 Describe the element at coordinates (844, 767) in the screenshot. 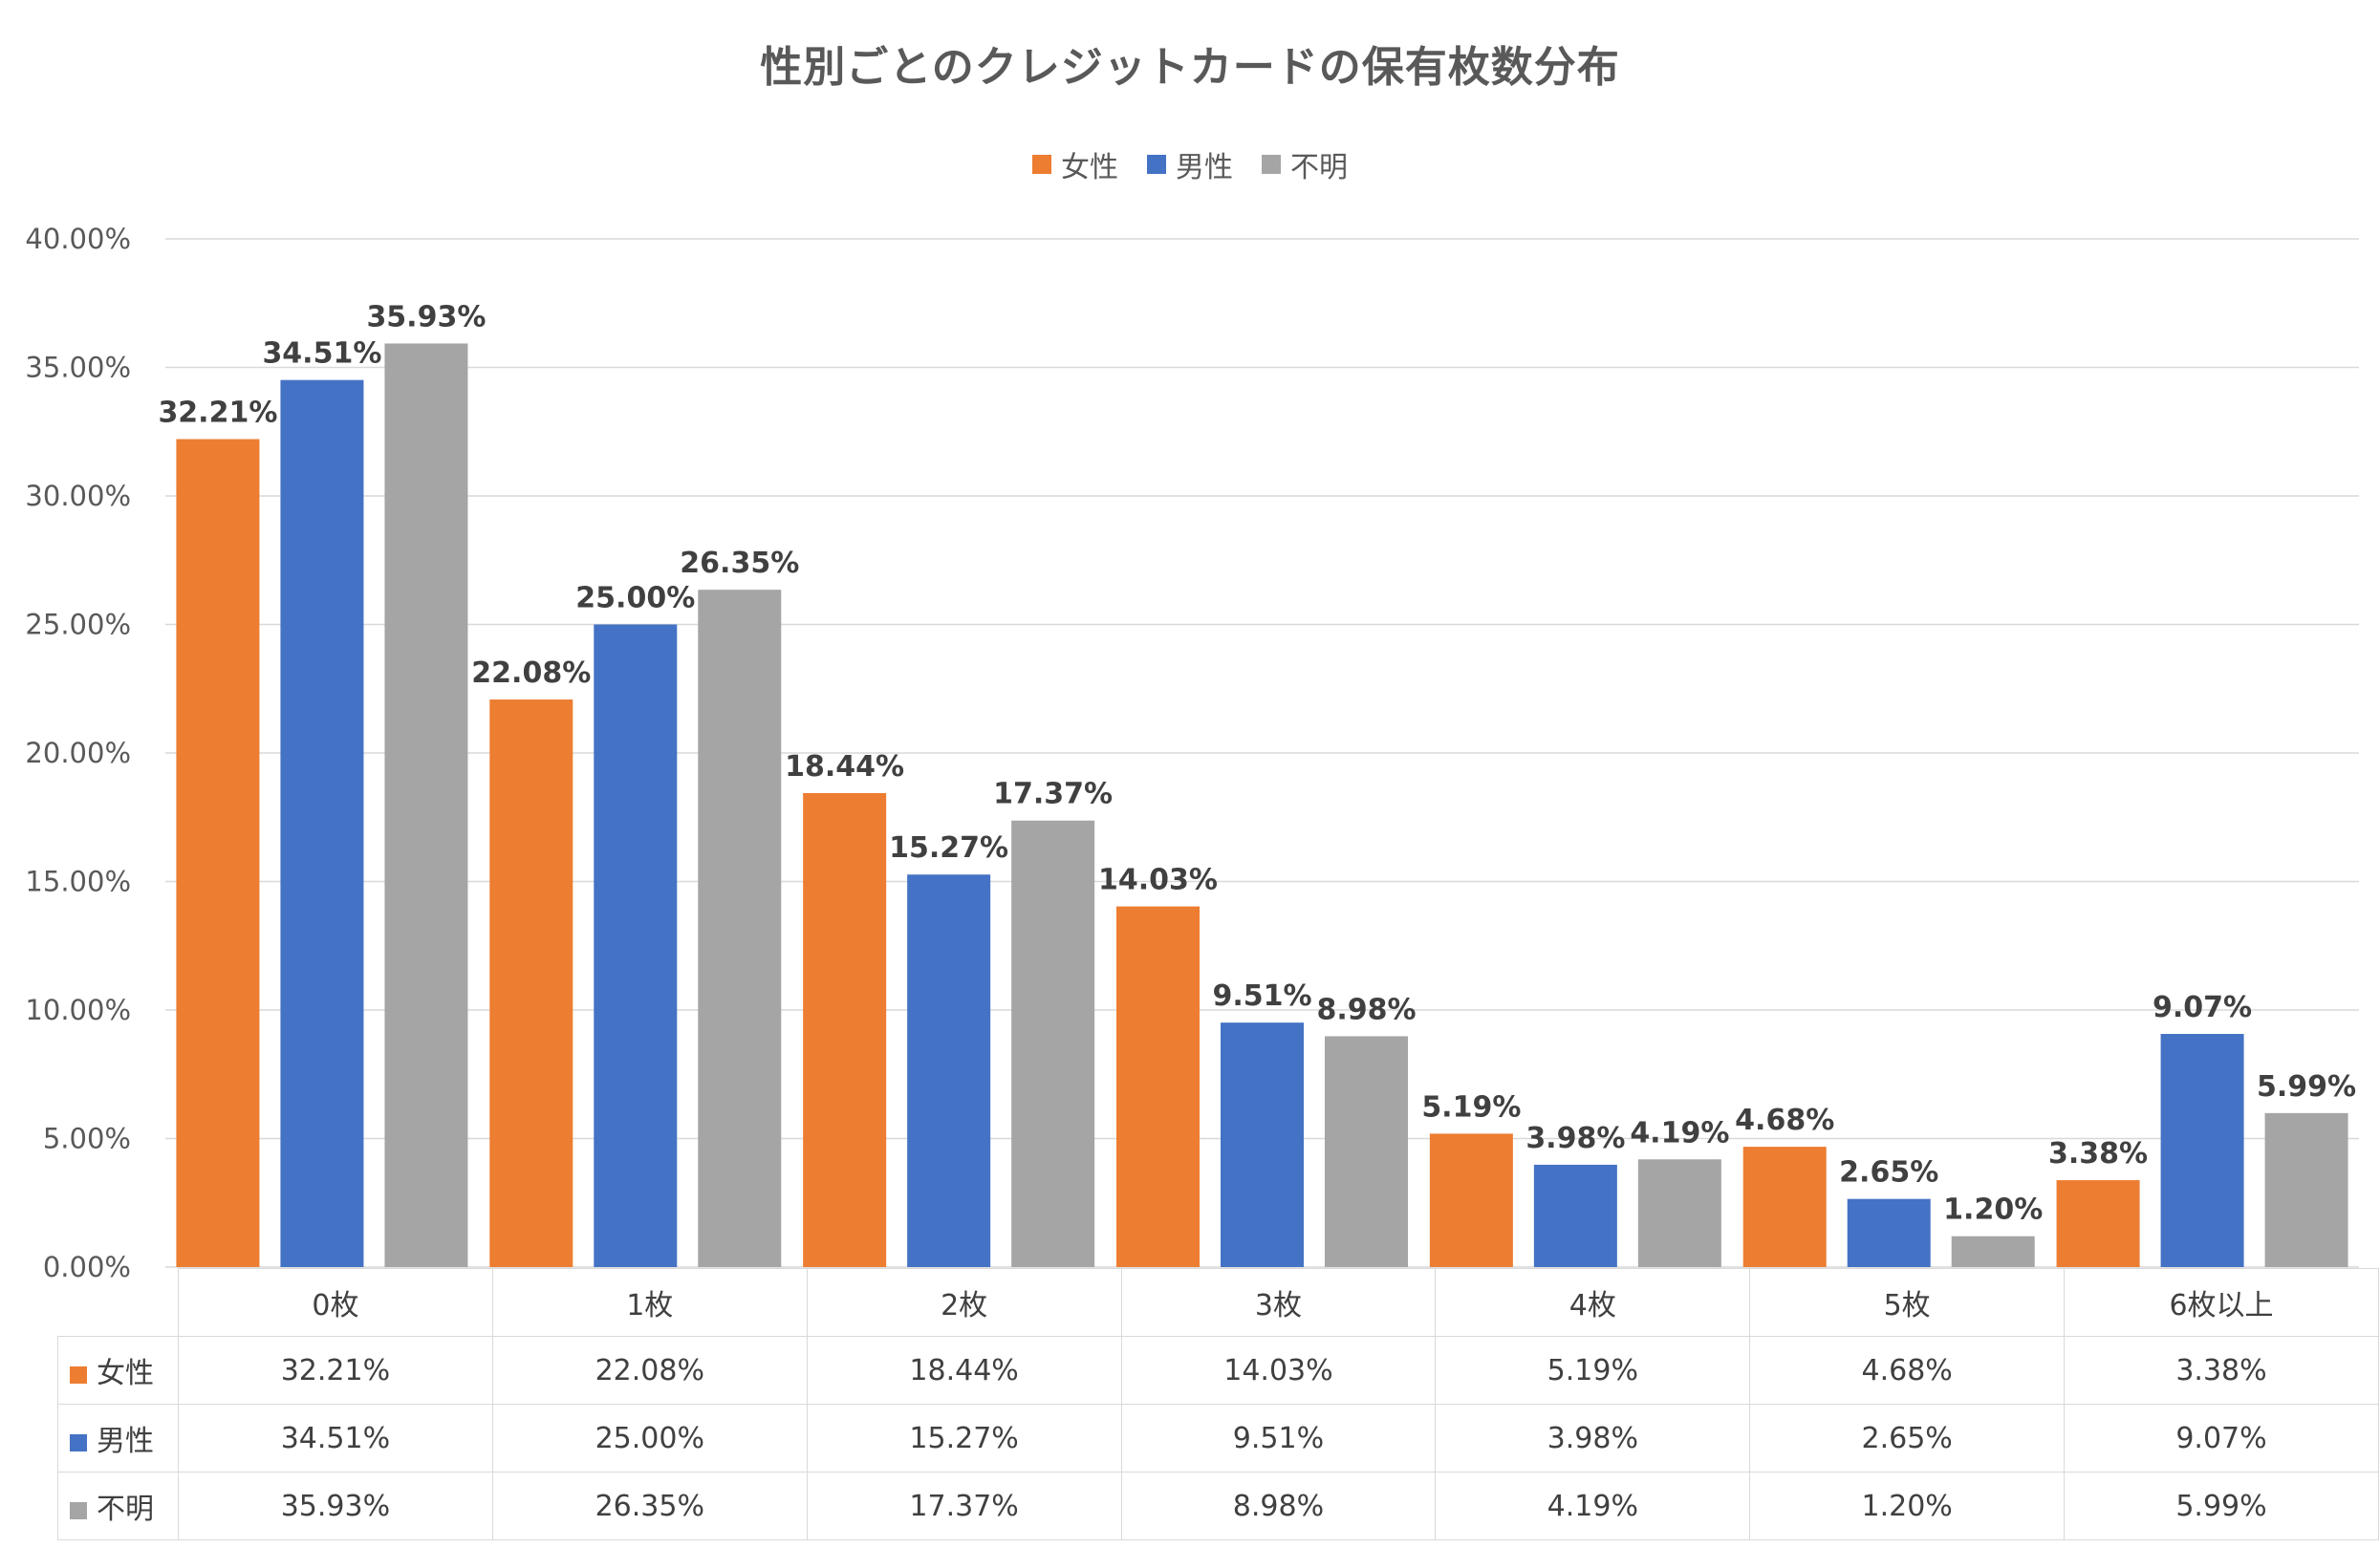

I see `data-label-female: 18.44%` at that location.